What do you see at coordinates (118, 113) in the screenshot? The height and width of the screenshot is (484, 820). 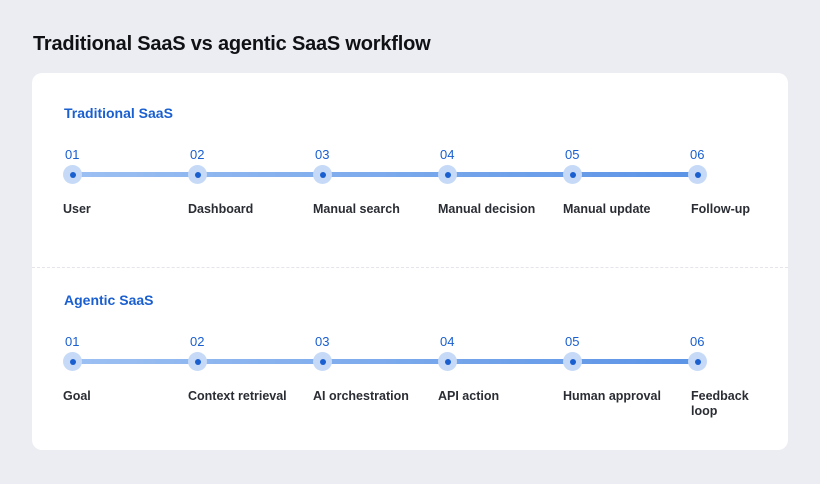 I see `section-title: Traditional SaaS` at bounding box center [118, 113].